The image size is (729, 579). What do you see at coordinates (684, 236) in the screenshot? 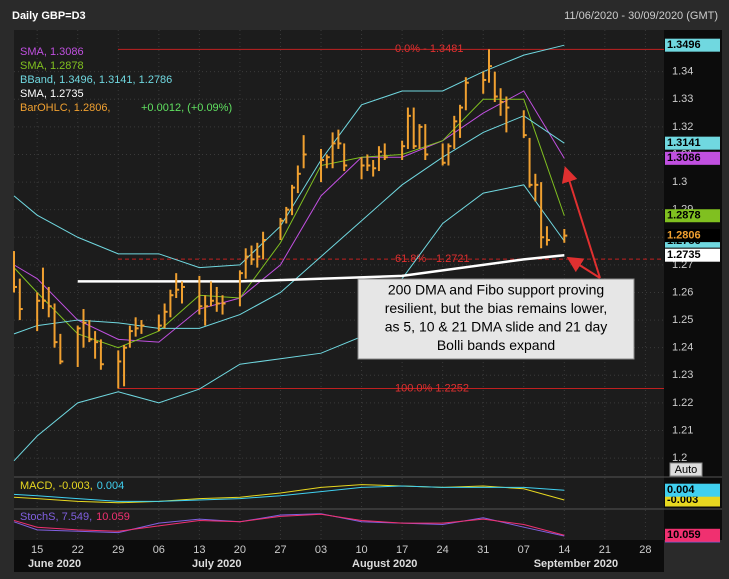
I see `price-tag-label: 1.2806` at bounding box center [684, 236].